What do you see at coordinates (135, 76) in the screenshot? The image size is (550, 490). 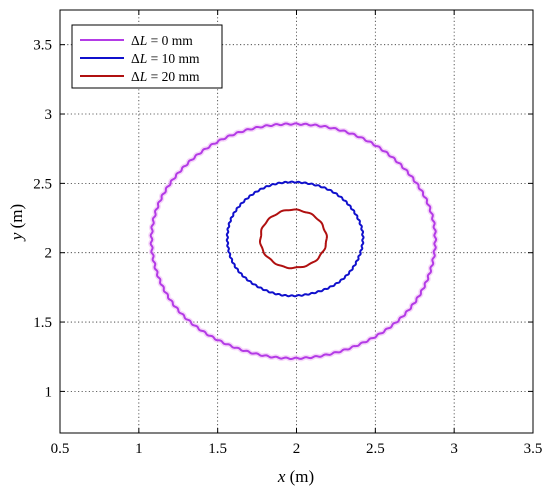 I see `legend-label-2-delta: Δ` at bounding box center [135, 76].